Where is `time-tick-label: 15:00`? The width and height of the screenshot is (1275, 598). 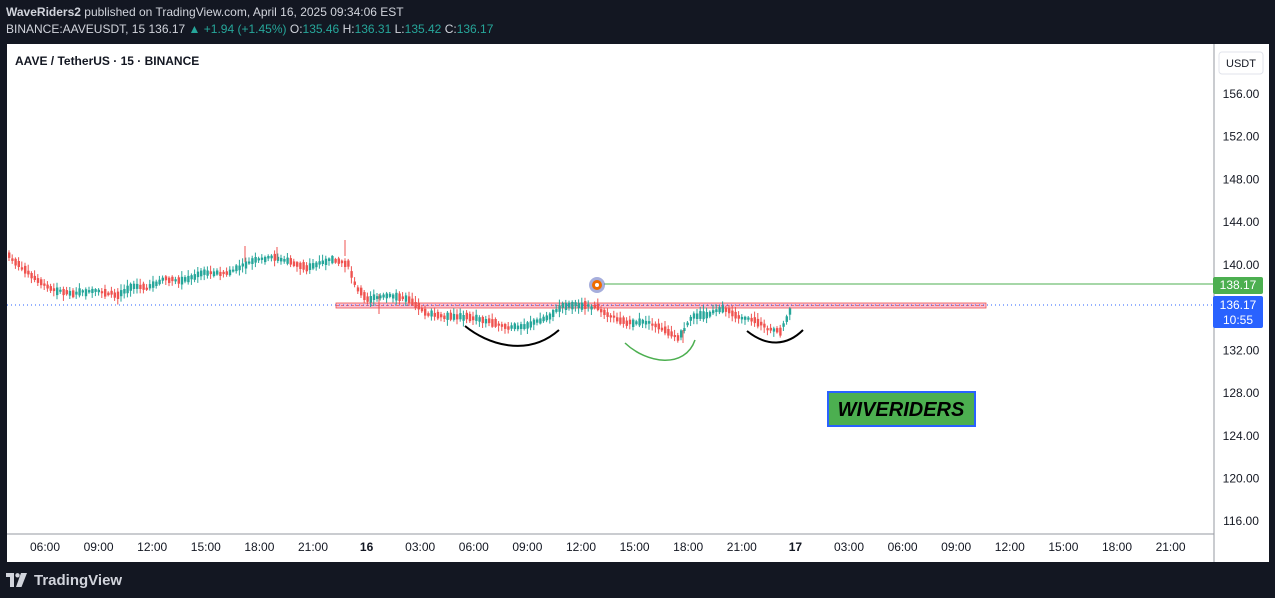 time-tick-label: 15:00 is located at coordinates (206, 547).